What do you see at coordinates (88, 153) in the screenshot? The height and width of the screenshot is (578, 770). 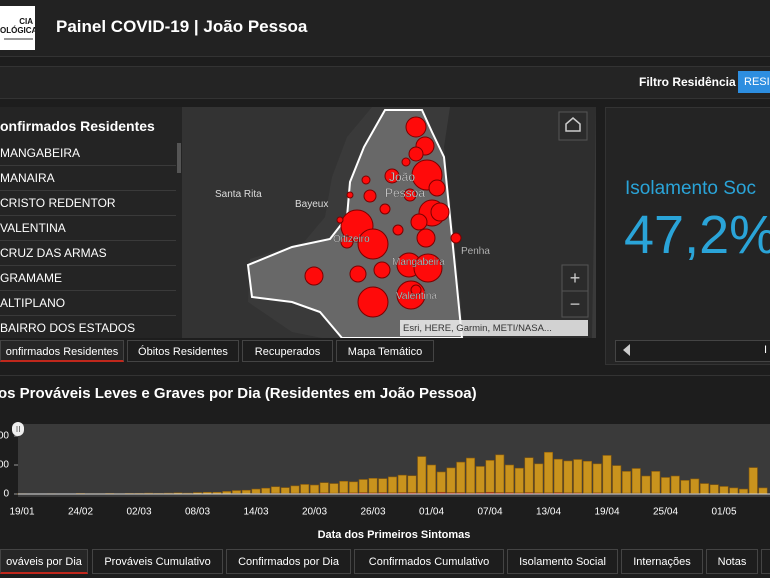 I see `list-item: MANGABEIRA` at bounding box center [88, 153].